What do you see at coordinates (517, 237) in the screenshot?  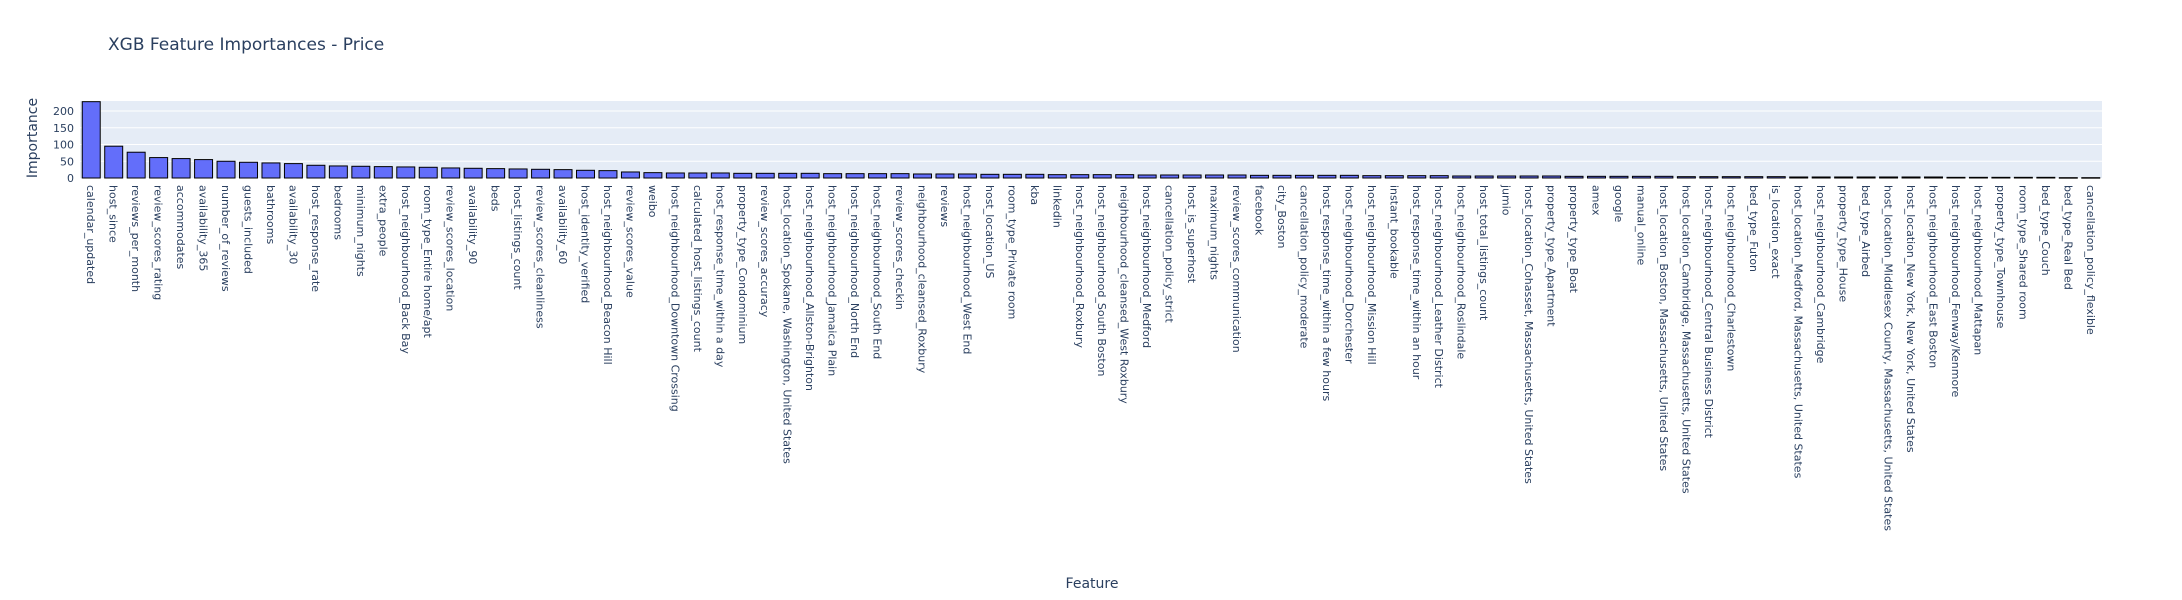 I see `x-tick-label: host_listings_count` at bounding box center [517, 237].